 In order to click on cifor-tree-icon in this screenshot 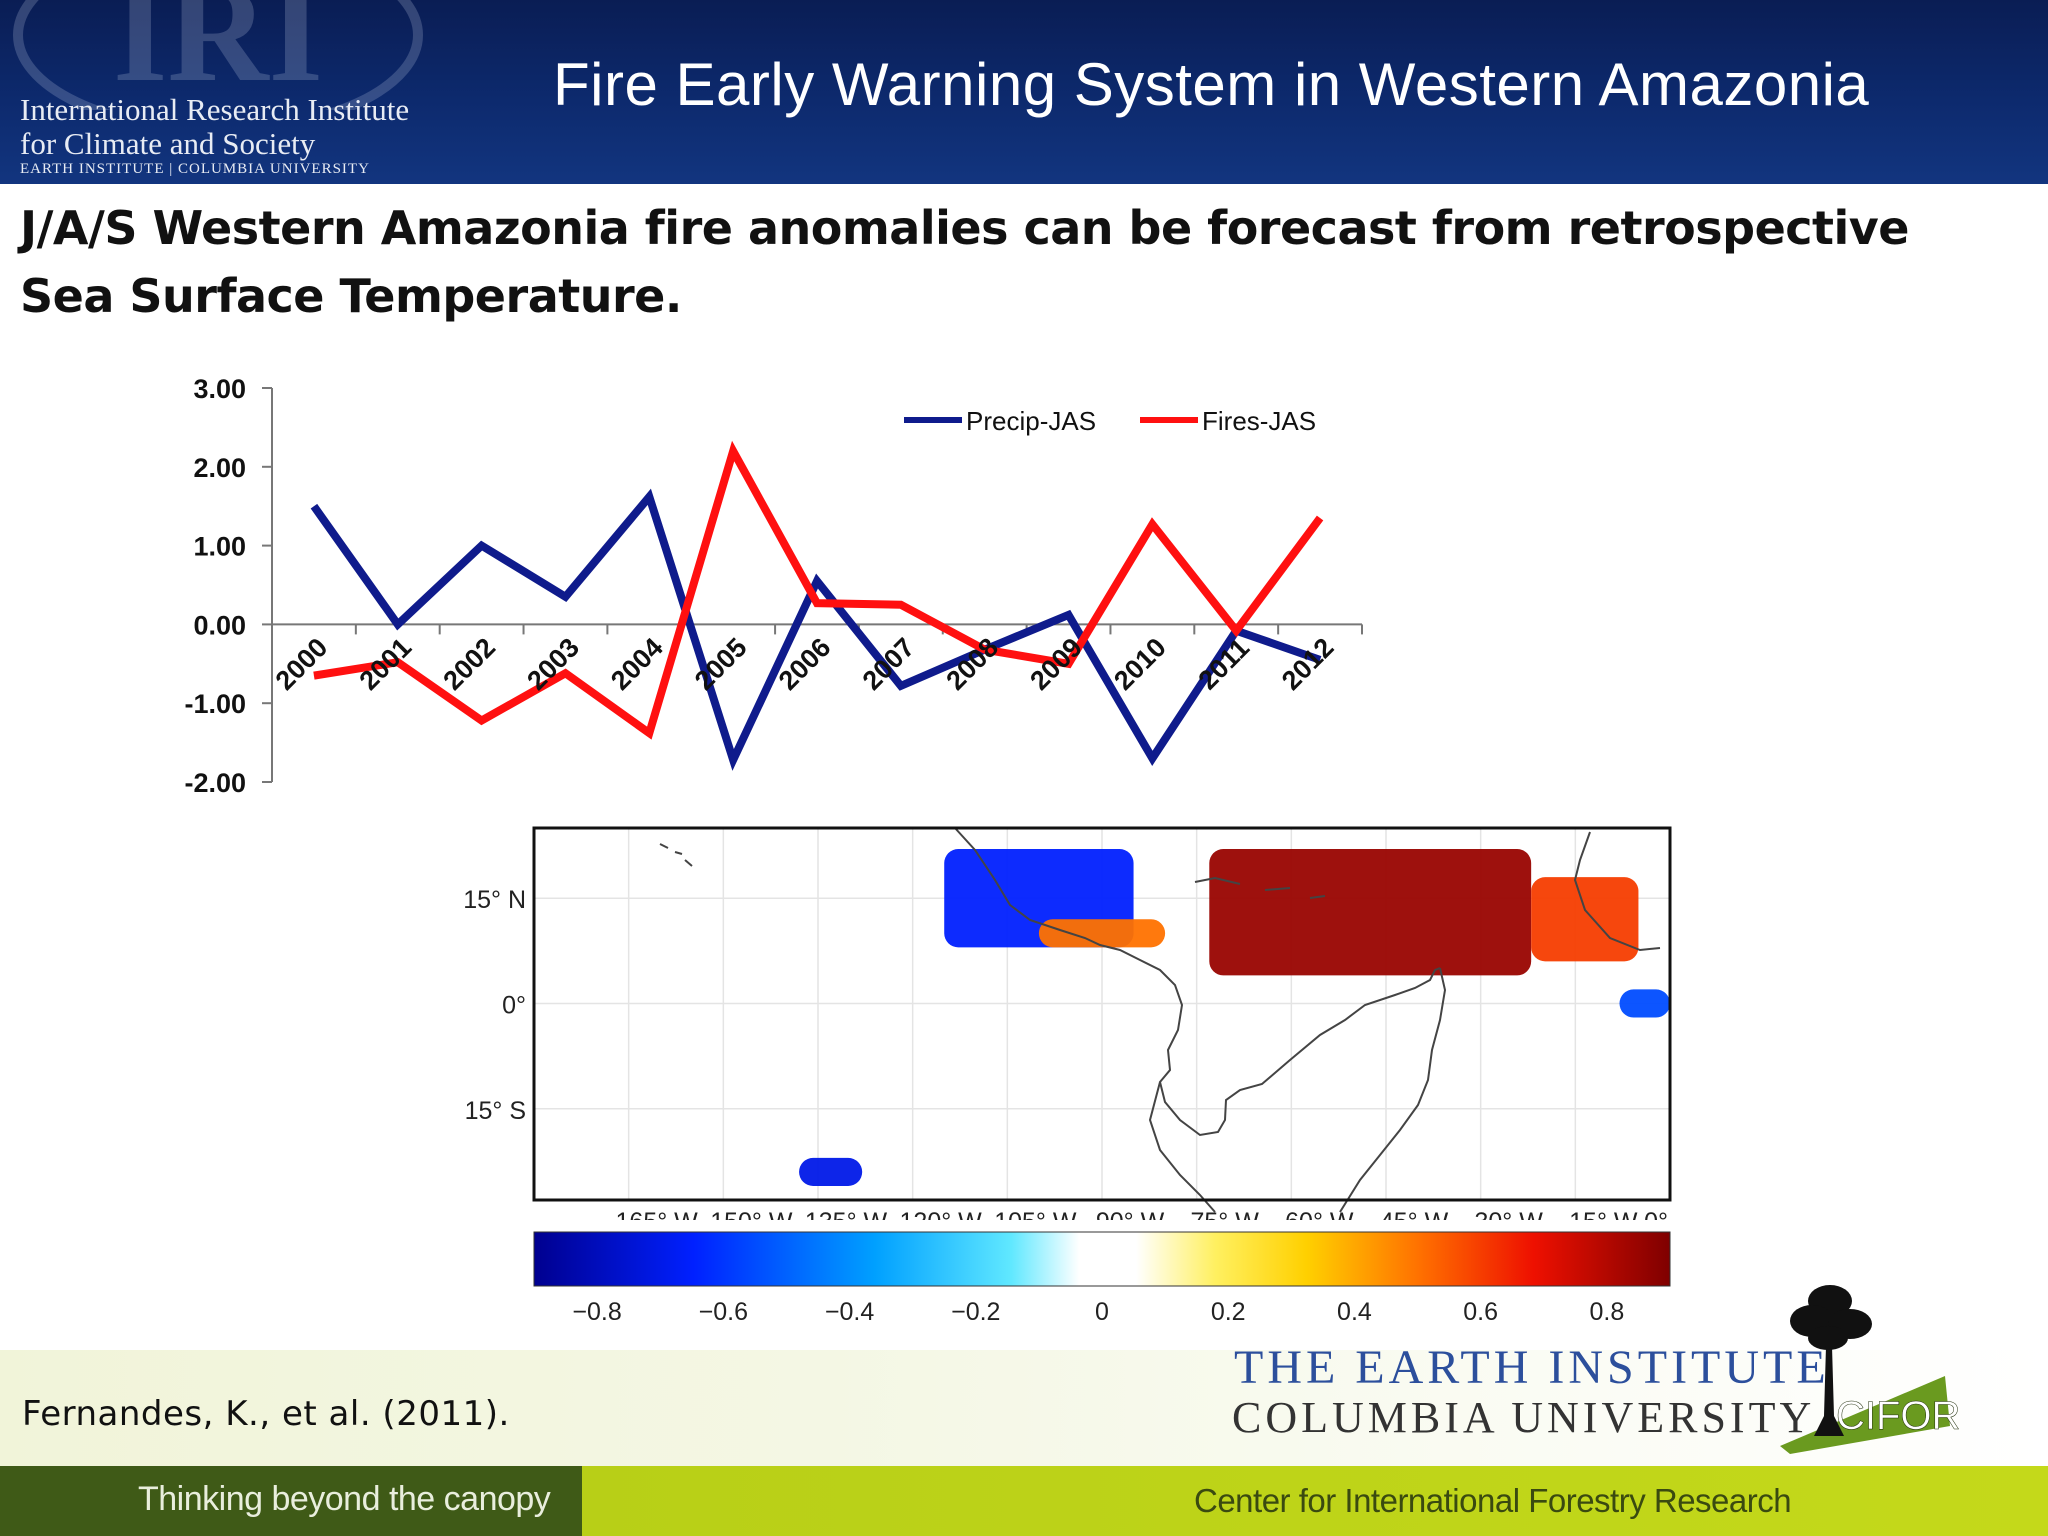, I will do `click(1831, 1360)`.